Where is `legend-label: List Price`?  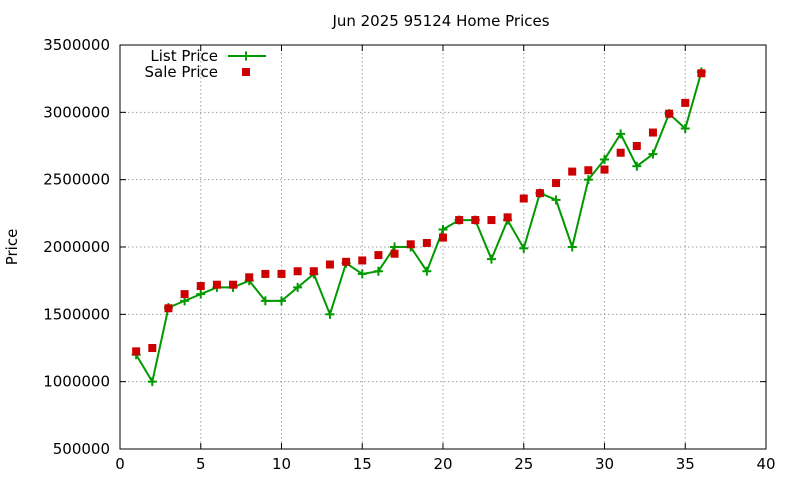 legend-label: List Price is located at coordinates (184, 56).